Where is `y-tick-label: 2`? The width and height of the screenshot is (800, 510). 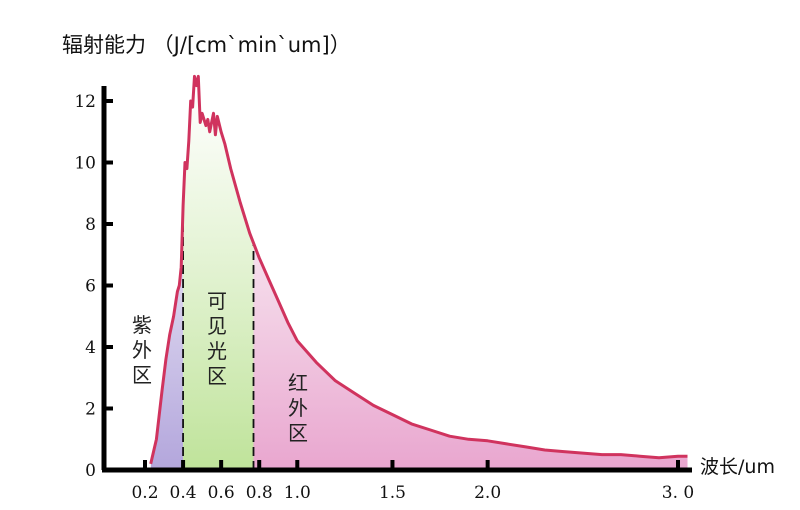
y-tick-label: 2 is located at coordinates (90, 410).